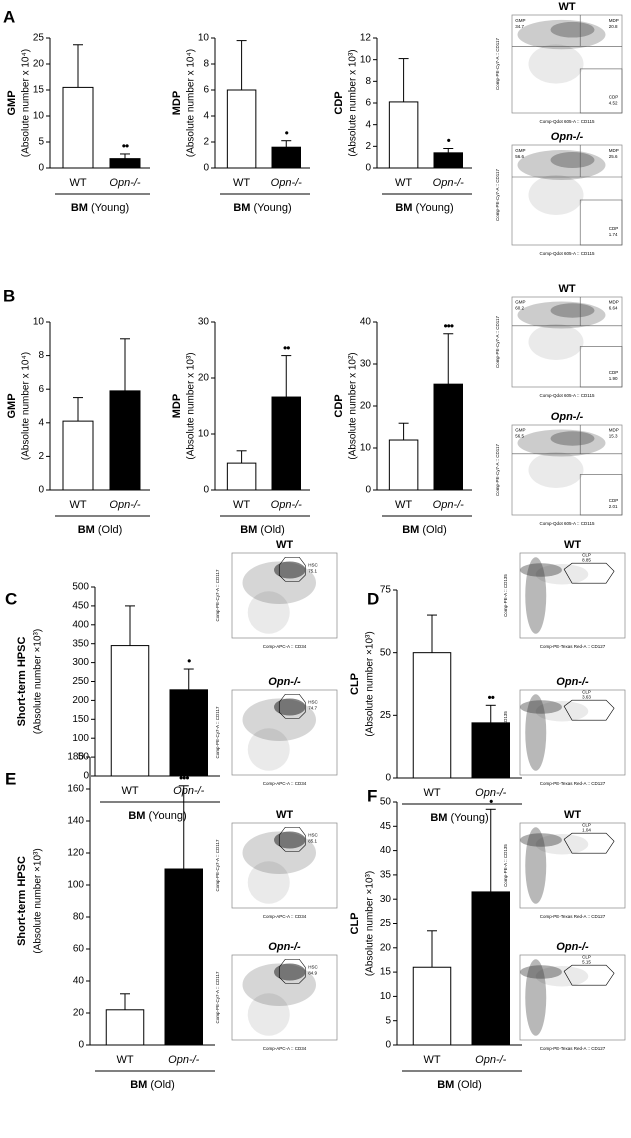 This screenshot has width=631, height=1138. What do you see at coordinates (312, 972) in the screenshot?
I see `gate-value: 84.9` at bounding box center [312, 972].